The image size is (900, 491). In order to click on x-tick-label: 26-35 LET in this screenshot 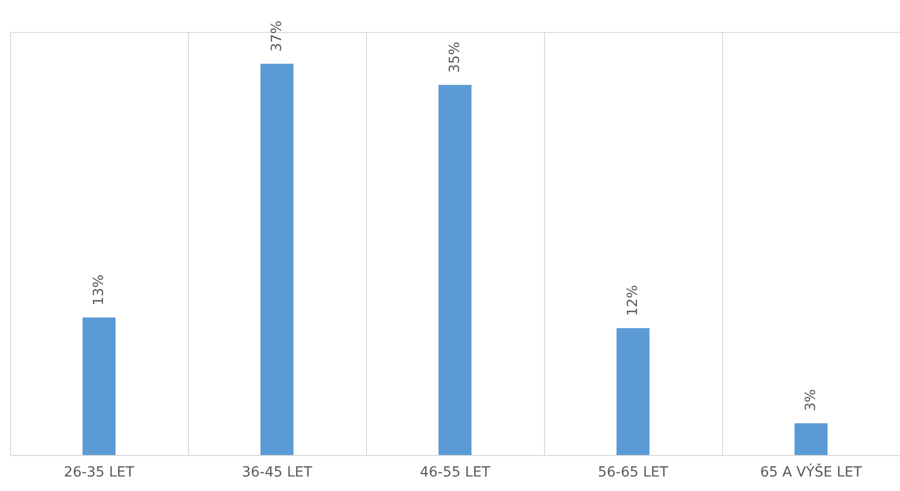, I will do `click(99, 472)`.